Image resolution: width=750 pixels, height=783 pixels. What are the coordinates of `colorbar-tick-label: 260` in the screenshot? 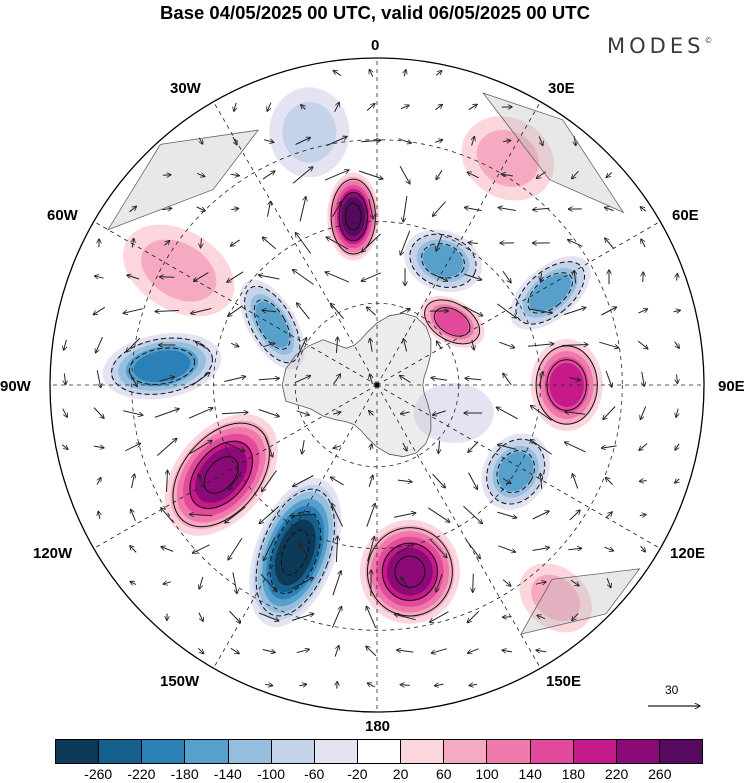 It's located at (660, 774).